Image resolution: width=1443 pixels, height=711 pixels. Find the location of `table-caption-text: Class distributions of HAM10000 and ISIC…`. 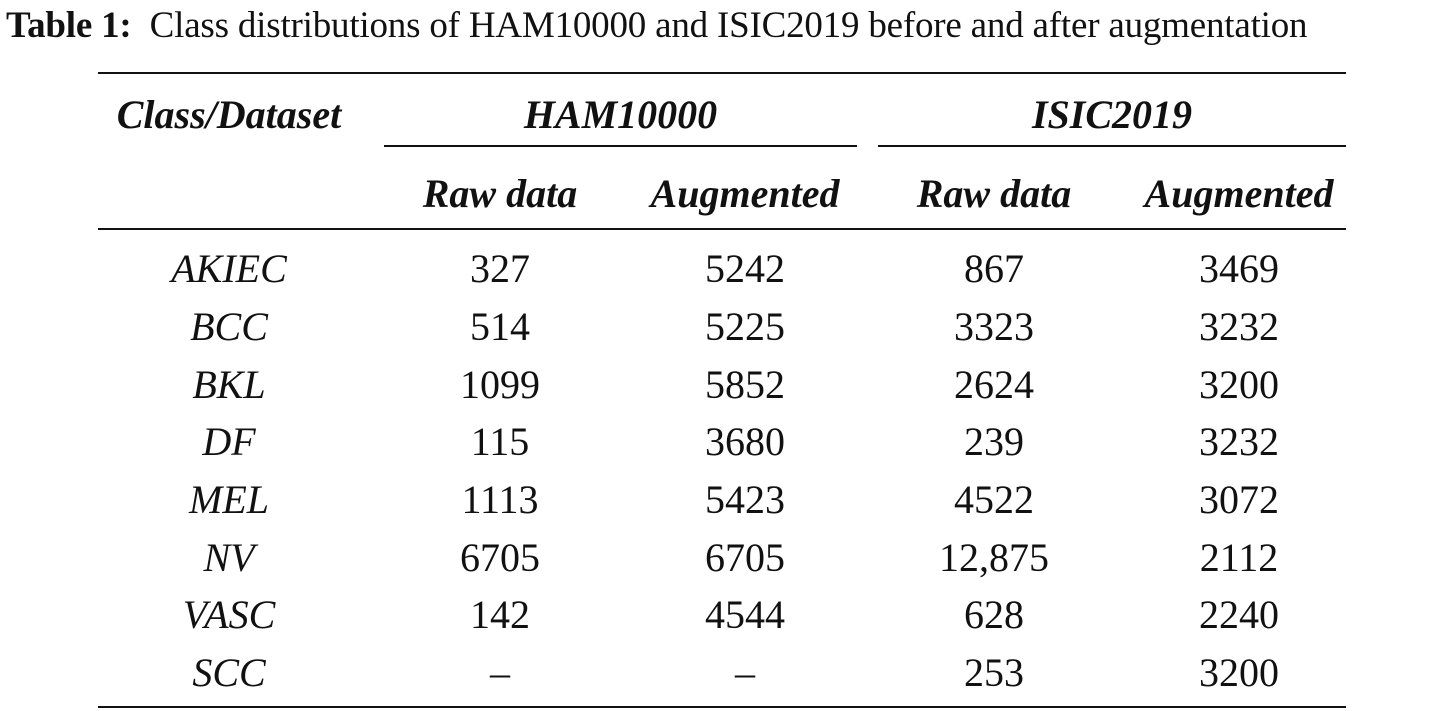

table-caption-text: Class distributions of HAM10000 and ISIC… is located at coordinates (728, 25).